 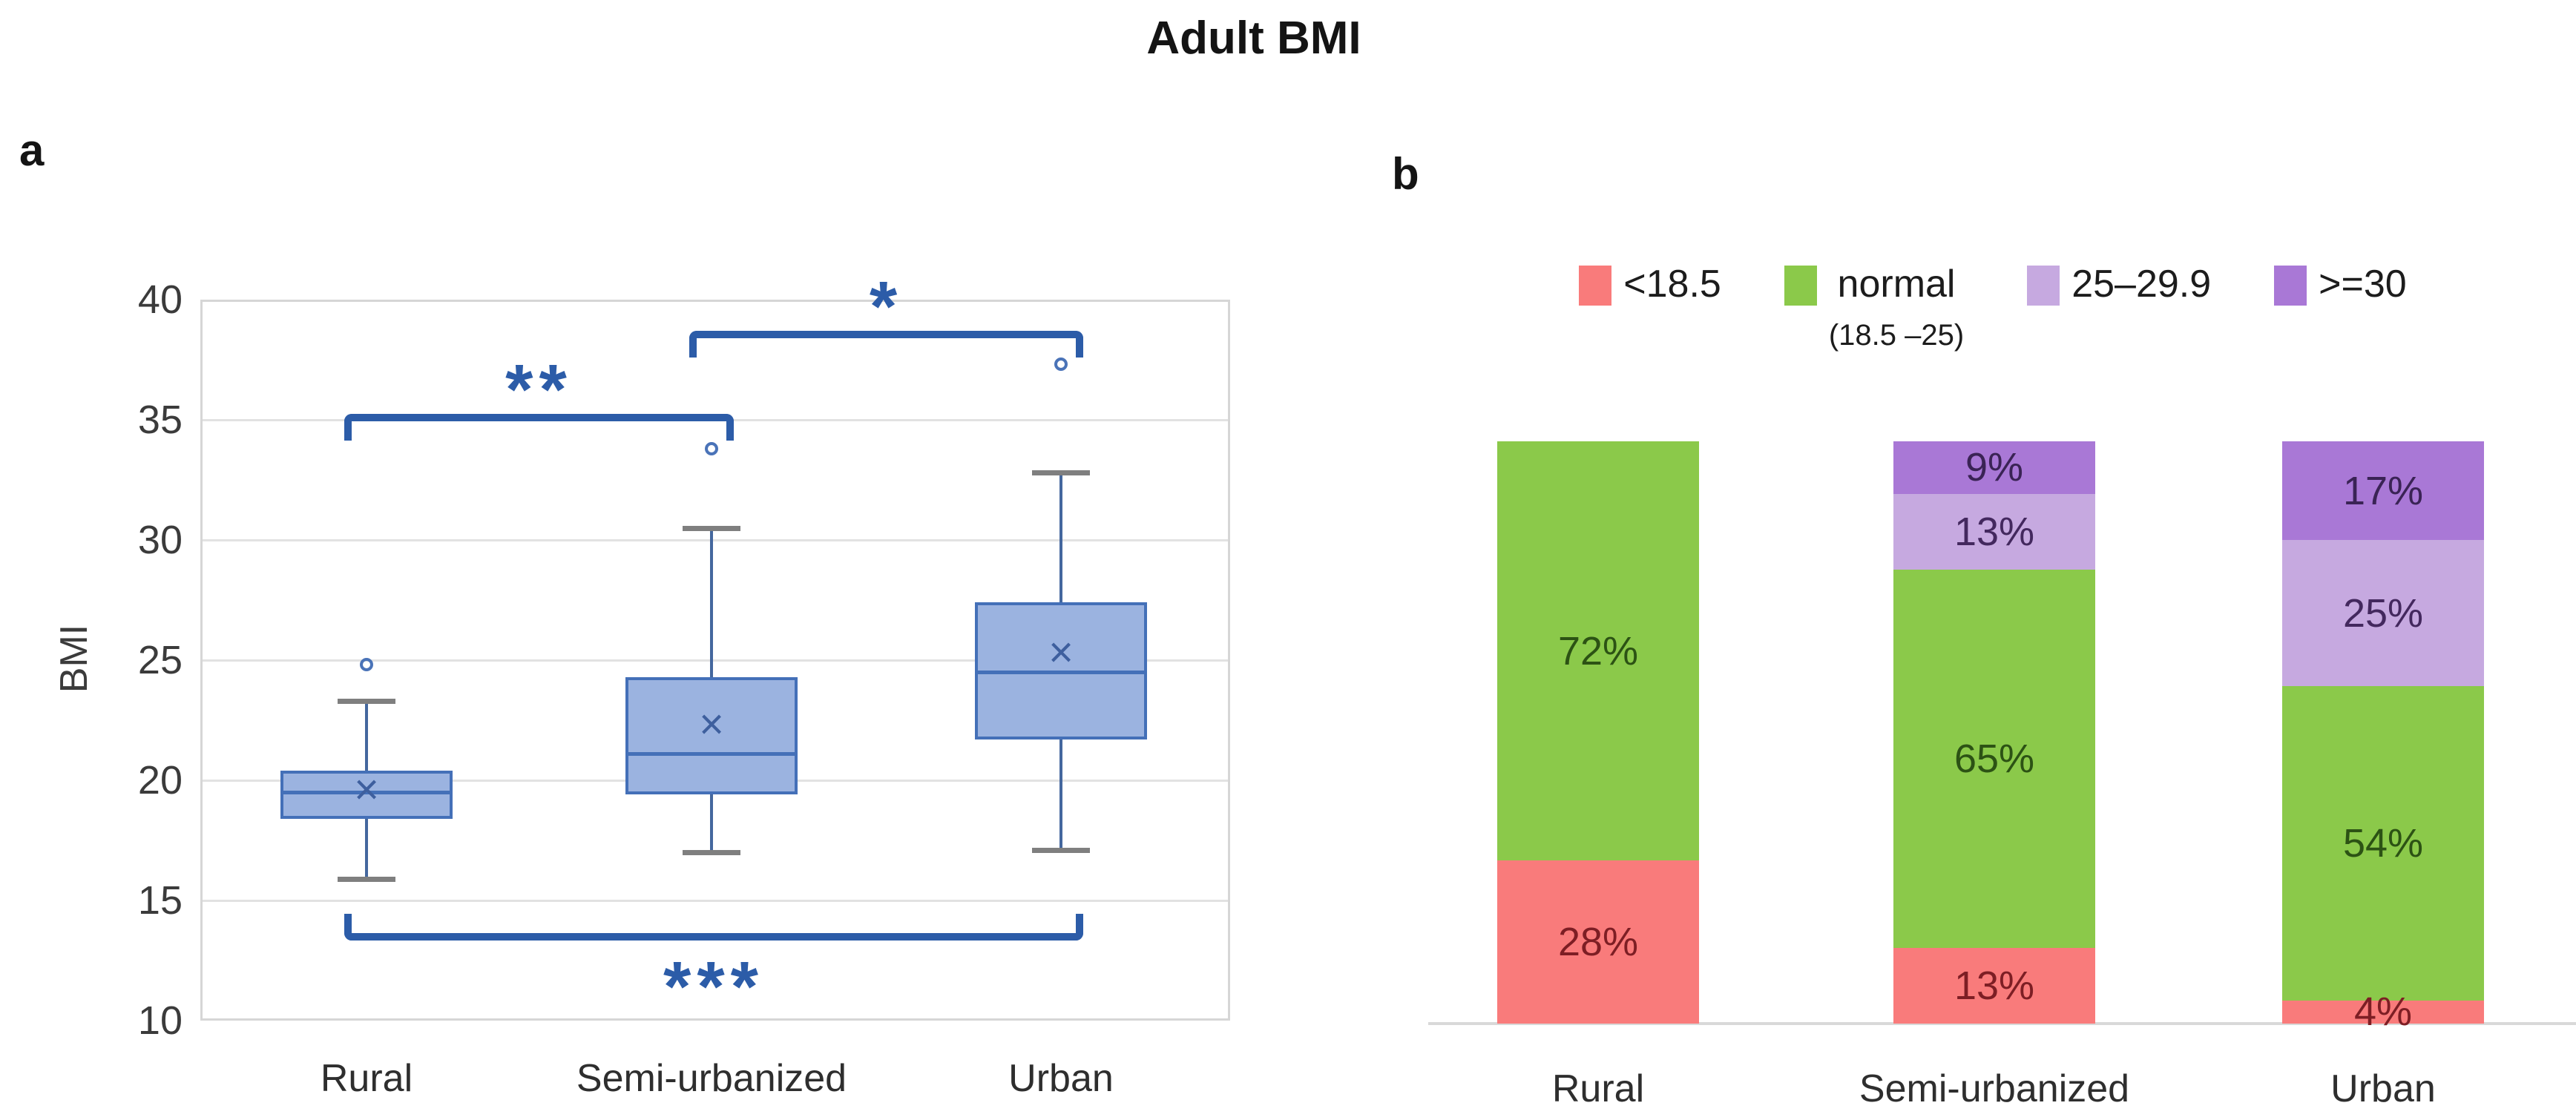 I want to click on legend-label-group: normal (18.5 –25), so click(x=1896, y=307).